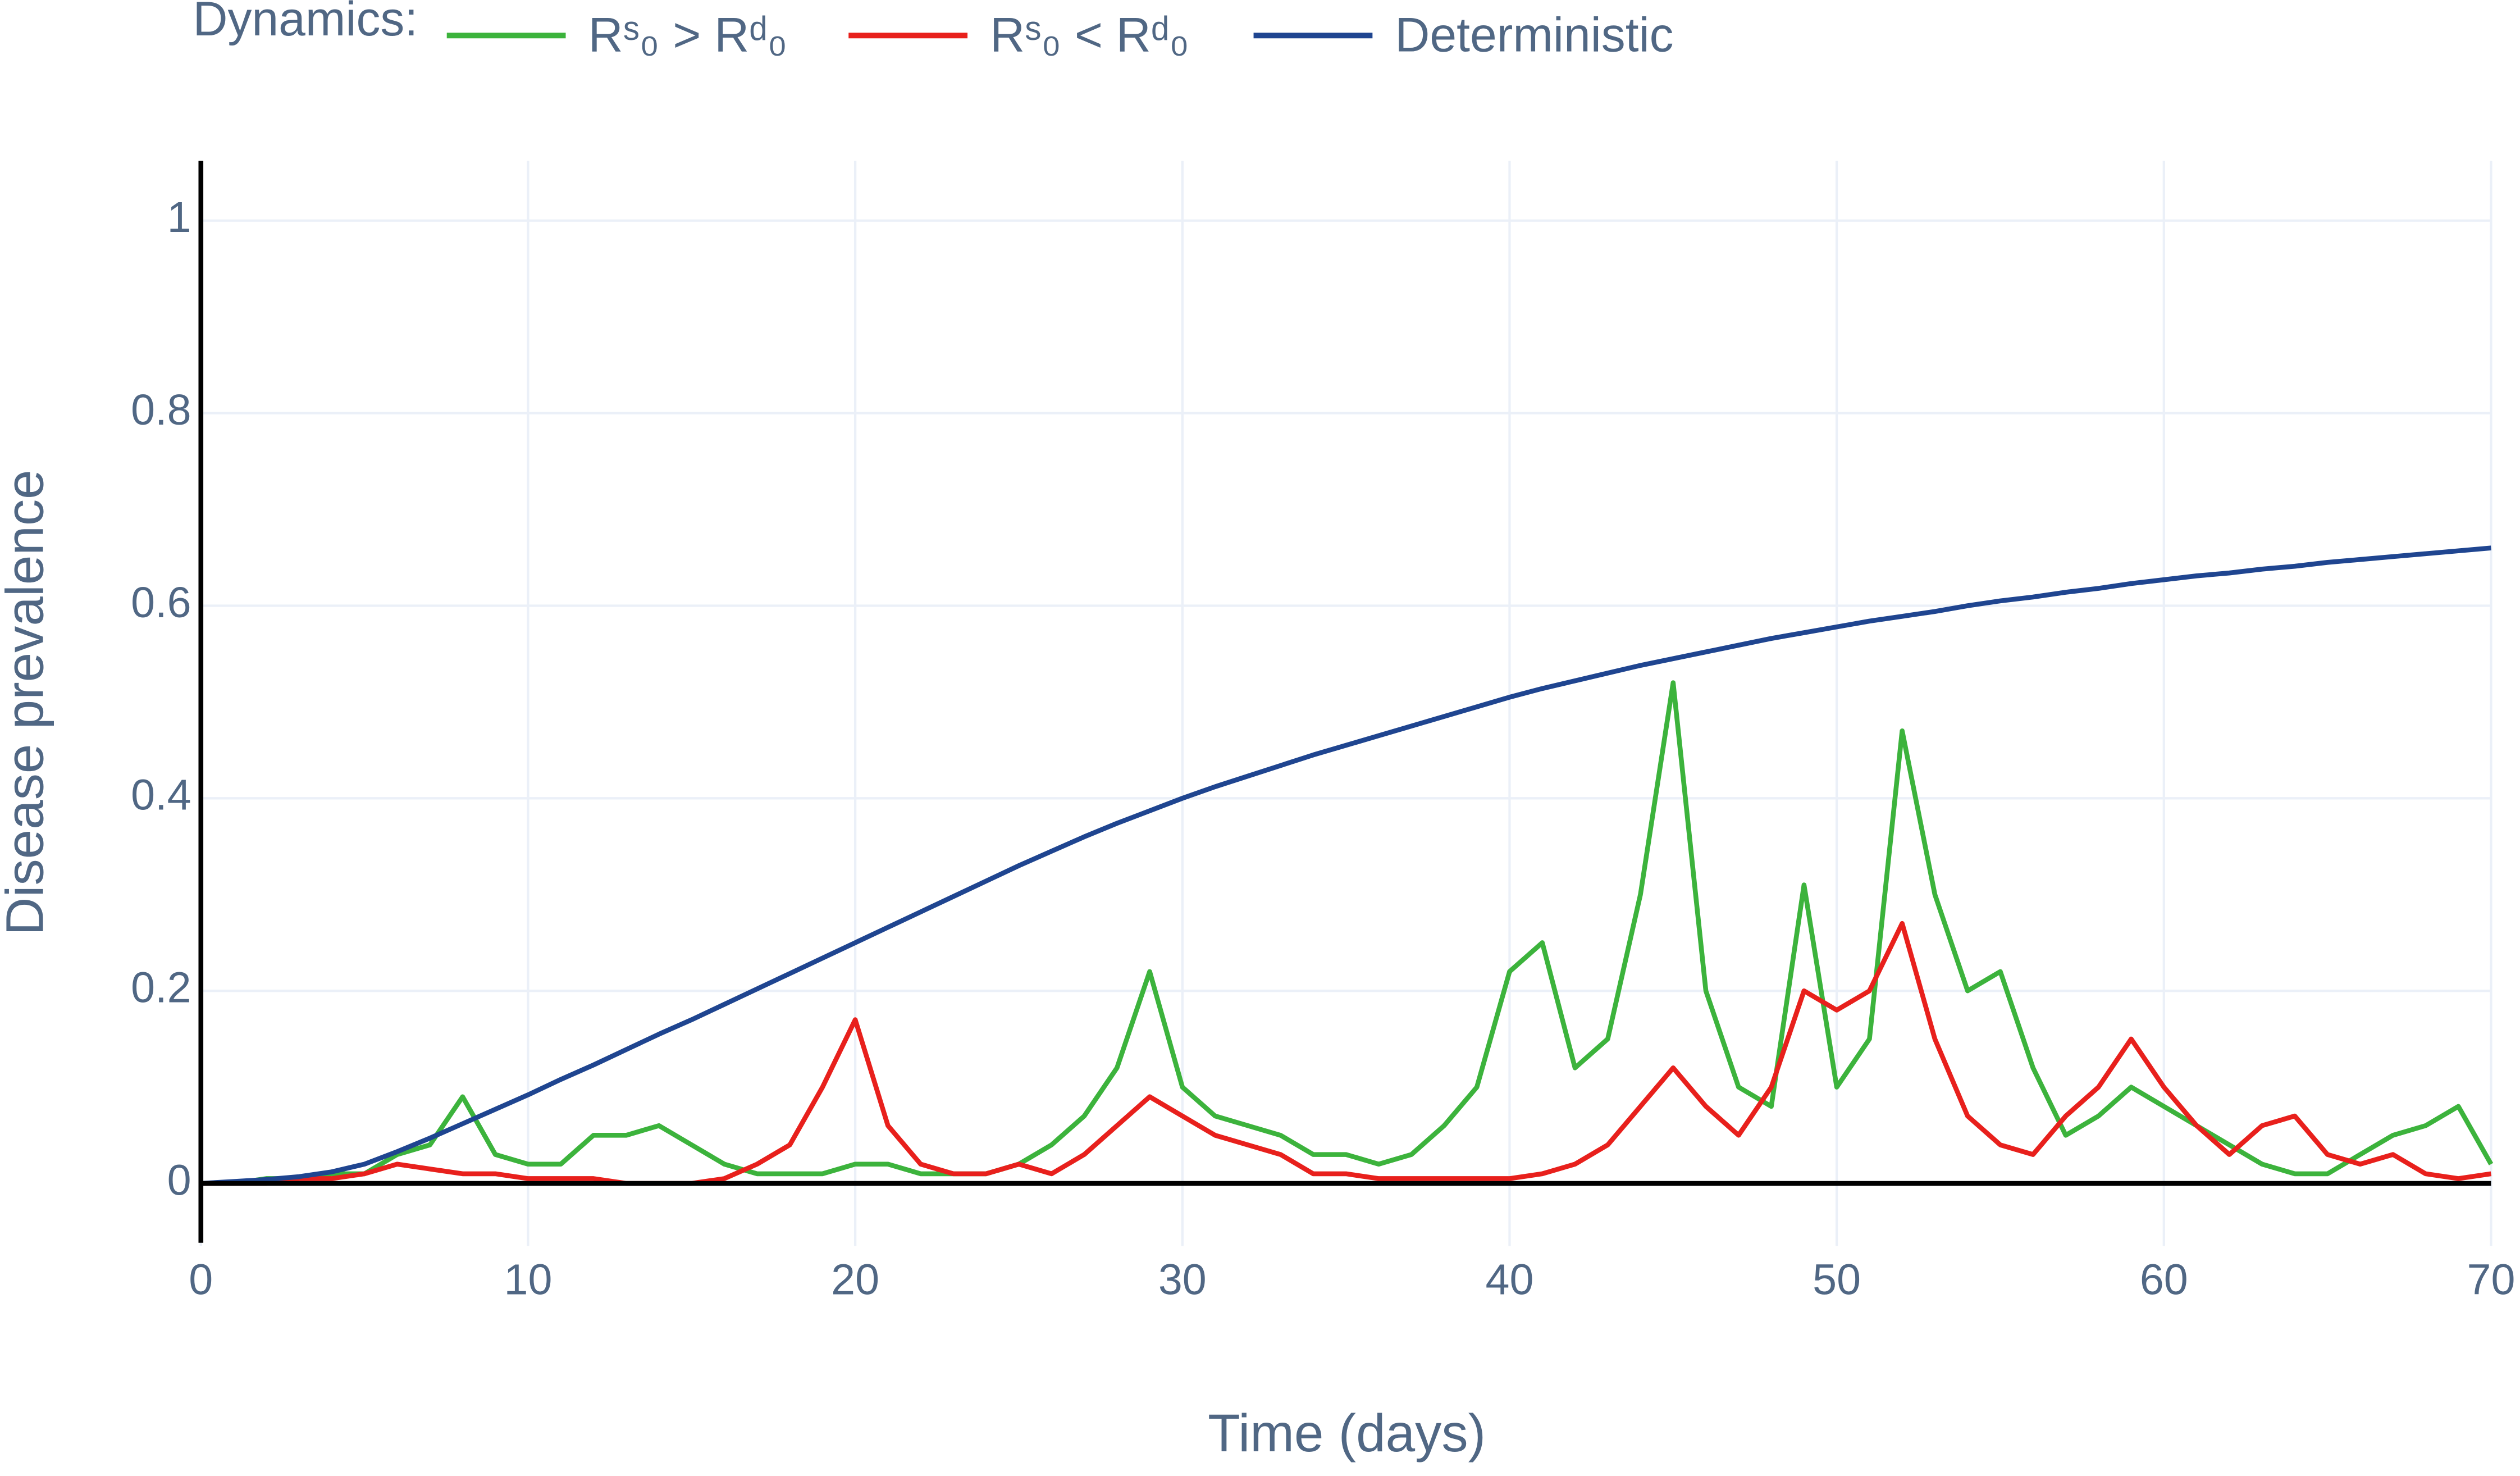  I want to click on y-axis-title: Disease prevalence, so click(27, 702).